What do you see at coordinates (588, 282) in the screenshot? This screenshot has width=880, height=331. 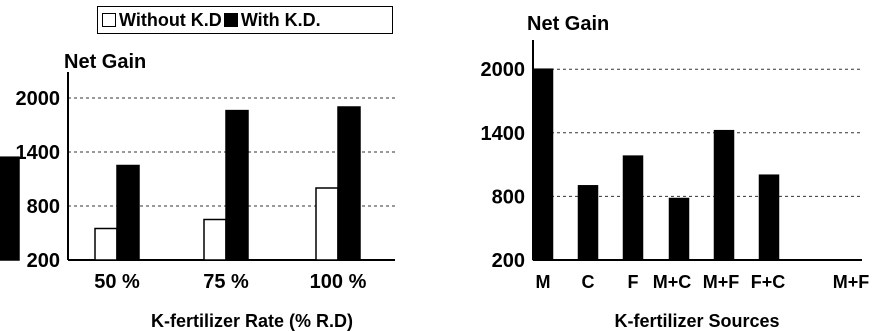 I see `x-tick-label: C` at bounding box center [588, 282].